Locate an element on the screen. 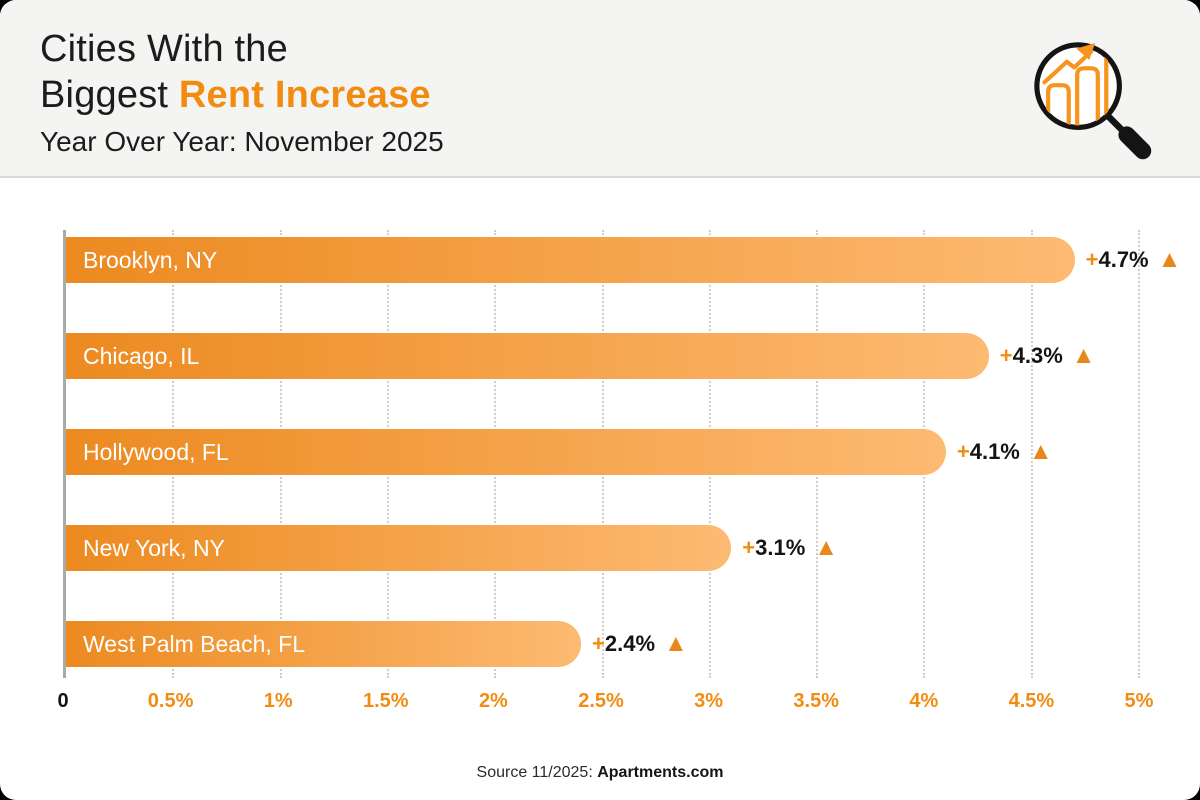 The image size is (1200, 800). x-tick-label: 1.5% is located at coordinates (386, 701).